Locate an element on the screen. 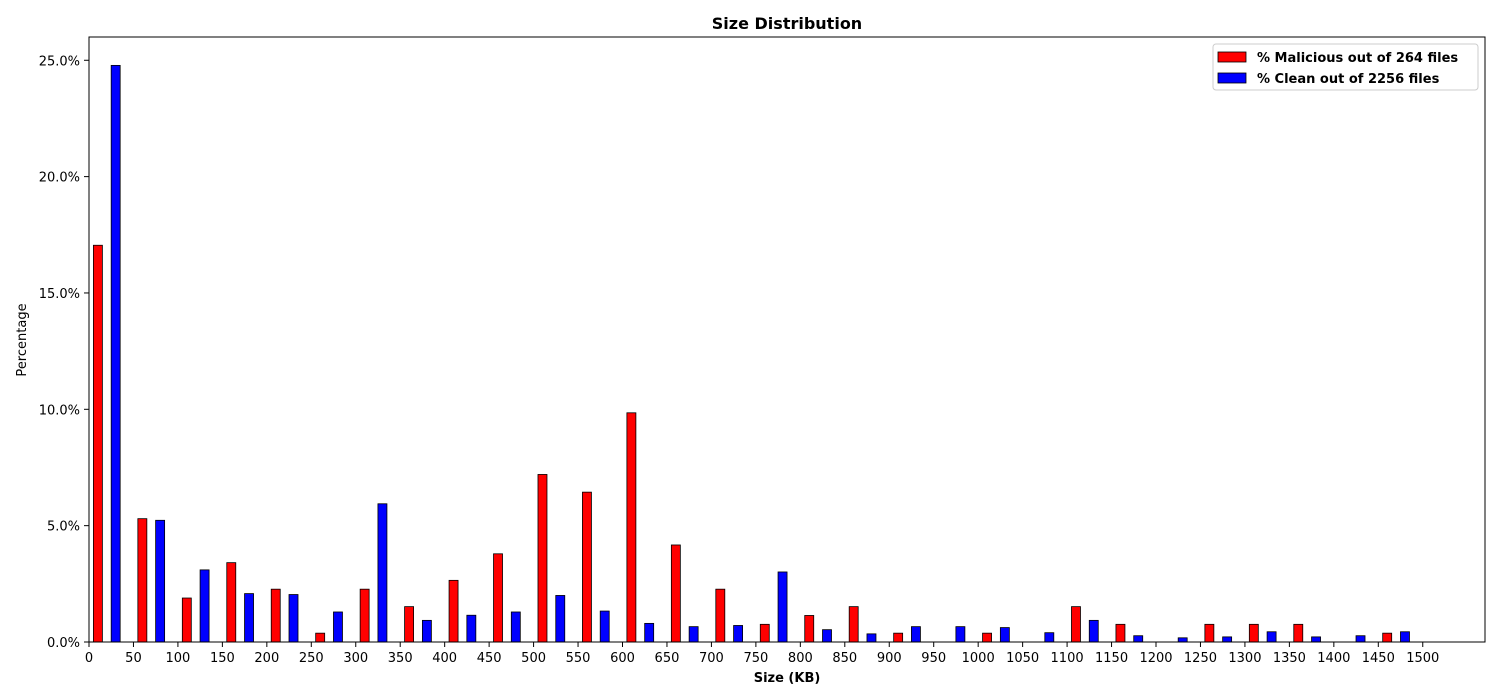 The height and width of the screenshot is (700, 1500). x-axis-label: Size (KB) is located at coordinates (787, 678).